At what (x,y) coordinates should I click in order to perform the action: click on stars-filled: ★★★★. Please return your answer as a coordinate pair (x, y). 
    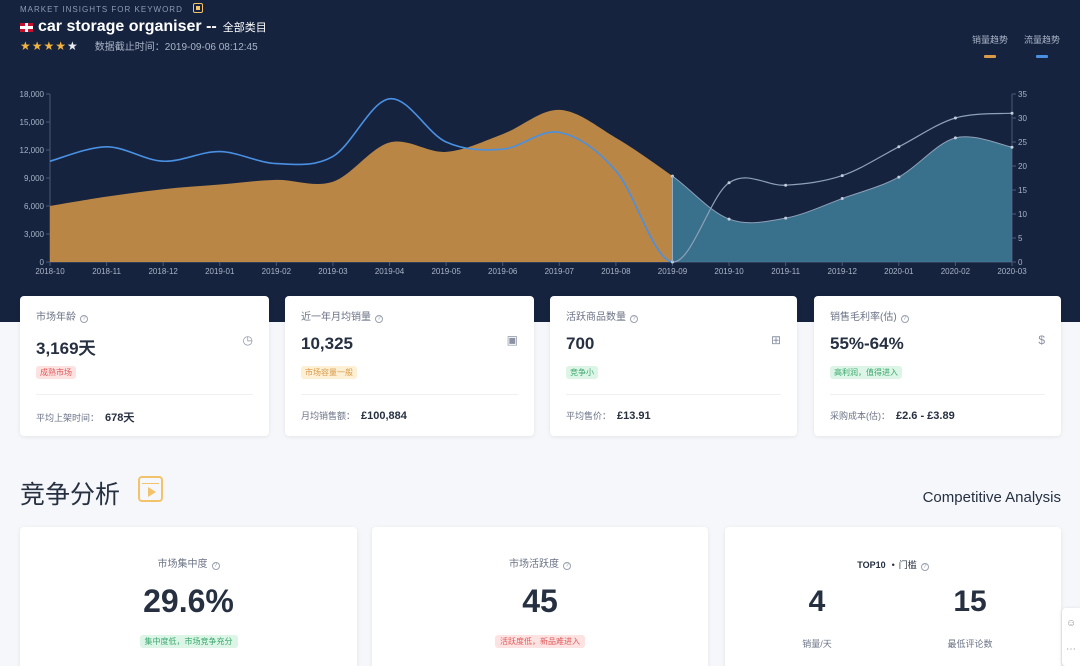
    Looking at the image, I should click on (44, 45).